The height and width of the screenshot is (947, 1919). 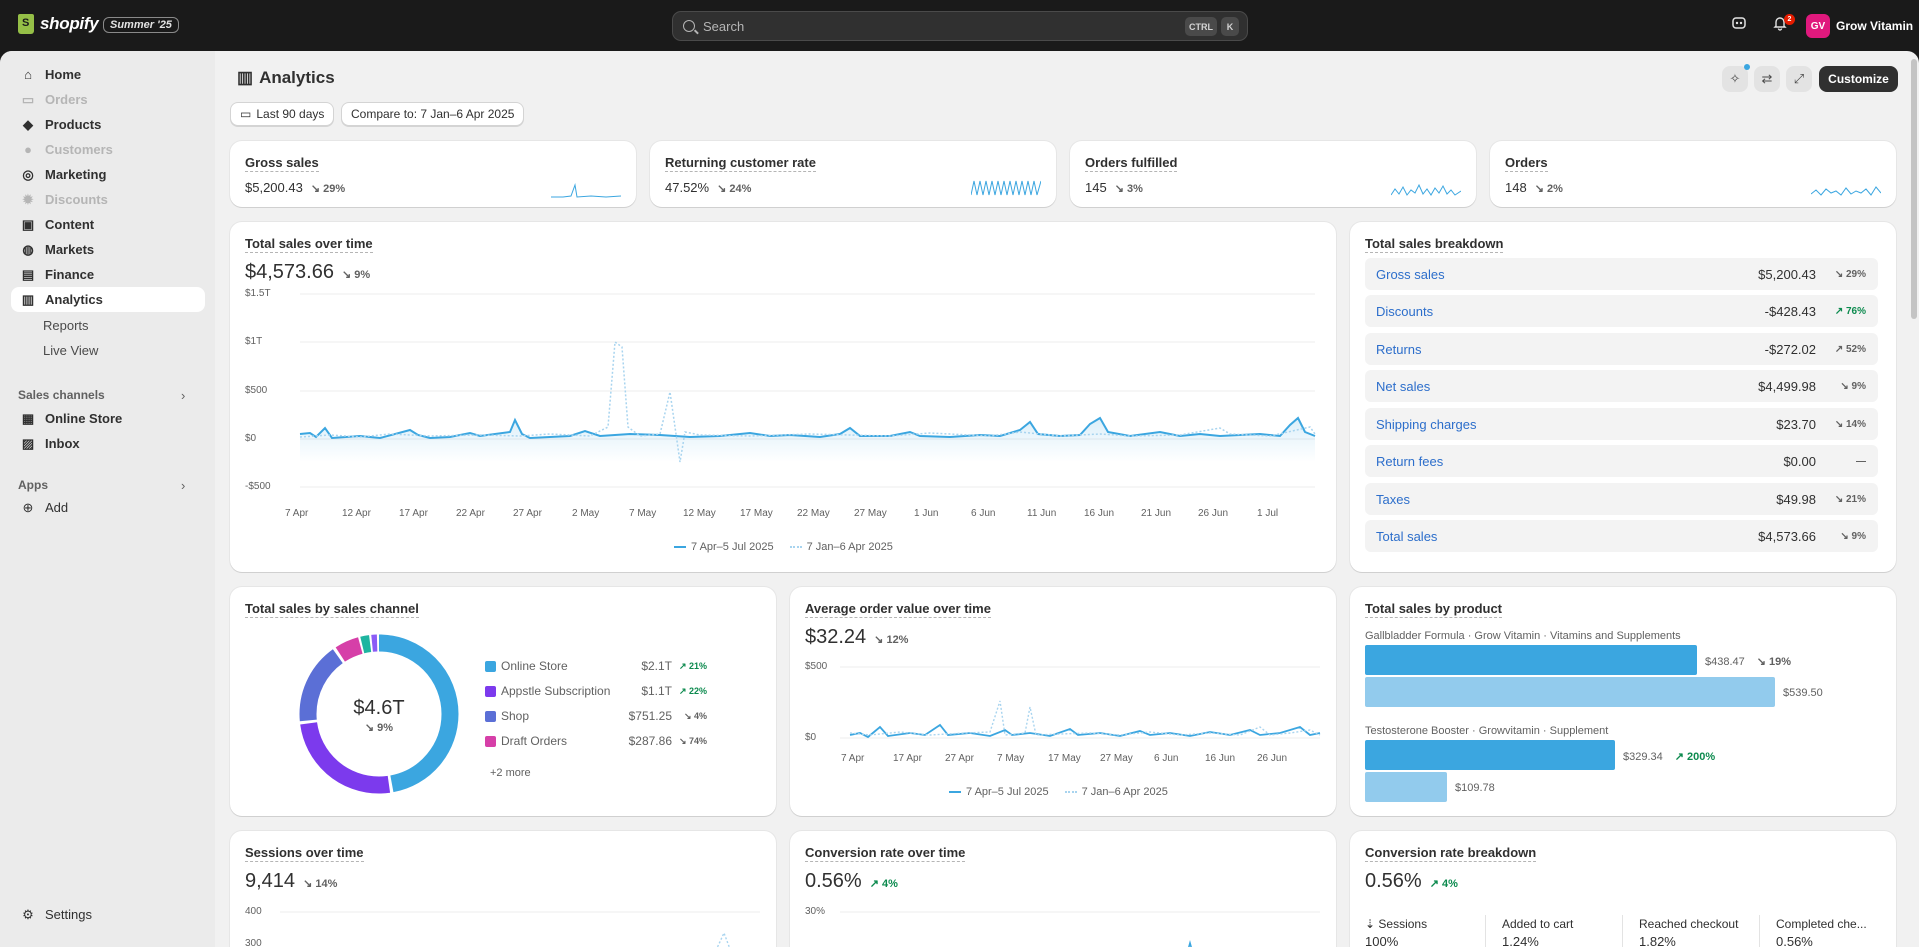 I want to click on avatar: GV, so click(x=1818, y=26).